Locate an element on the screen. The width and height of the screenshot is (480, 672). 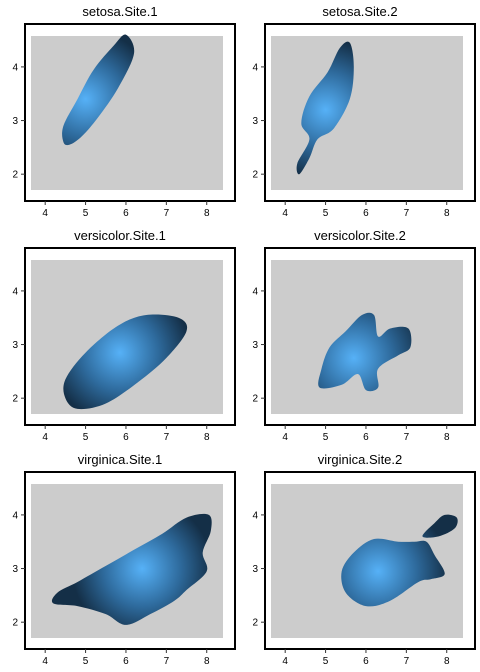
facet-title: virginica.Site.2 is located at coordinates (360, 459).